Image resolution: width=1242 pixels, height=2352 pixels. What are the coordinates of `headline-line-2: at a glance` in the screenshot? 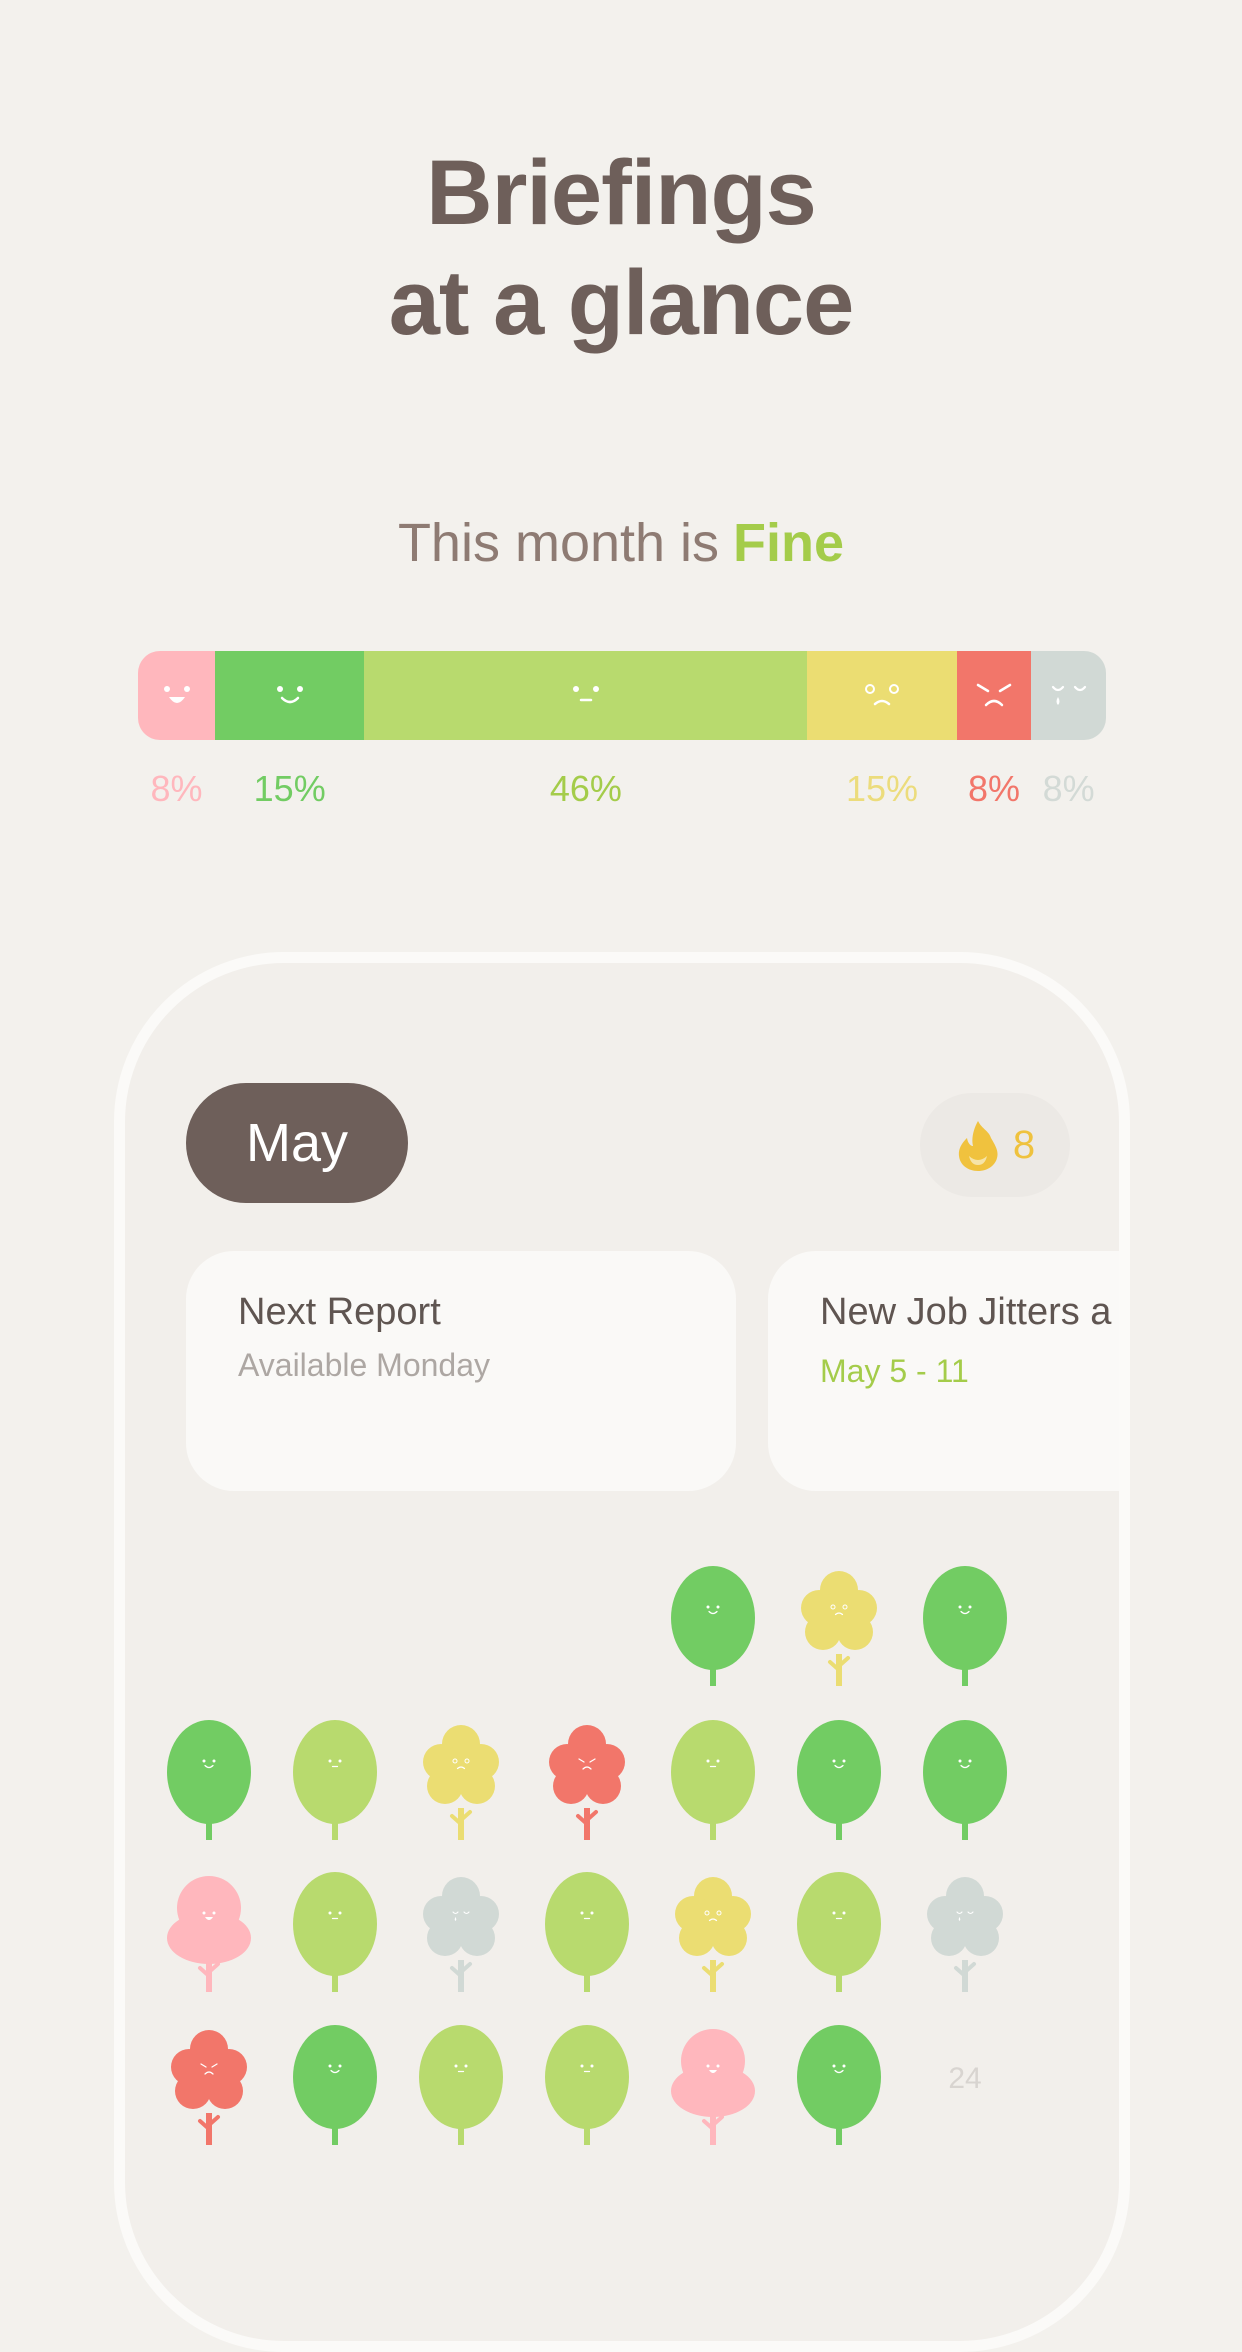 It's located at (621, 303).